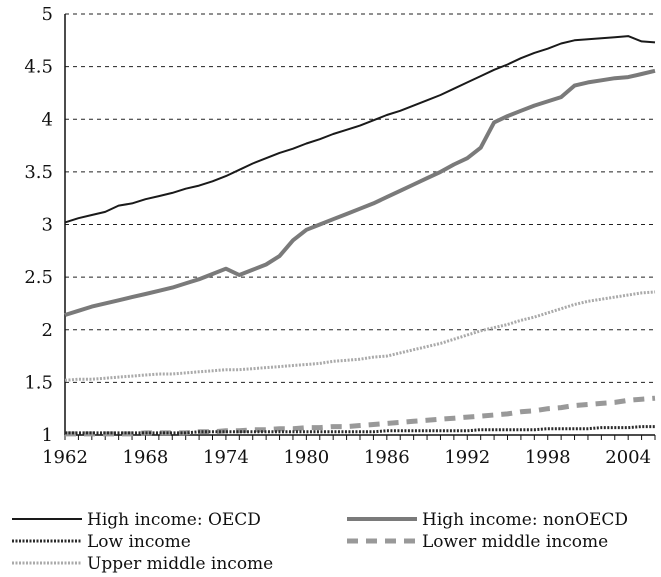 The image size is (661, 577). Describe the element at coordinates (38, 67) in the screenshot. I see `y-tick-label: 4.5` at that location.